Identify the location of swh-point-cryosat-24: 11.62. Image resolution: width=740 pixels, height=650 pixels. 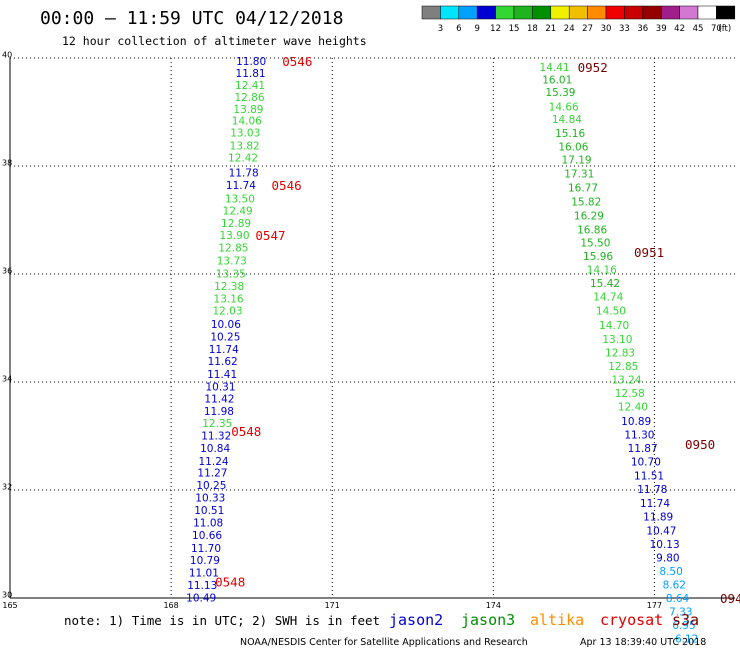
(223, 362).